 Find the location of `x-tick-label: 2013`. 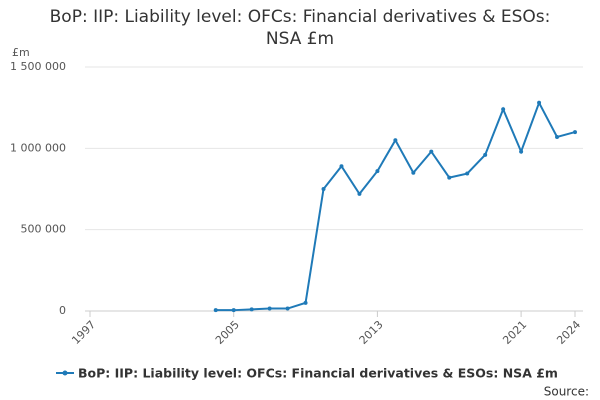

x-tick-label: 2013 is located at coordinates (371, 332).